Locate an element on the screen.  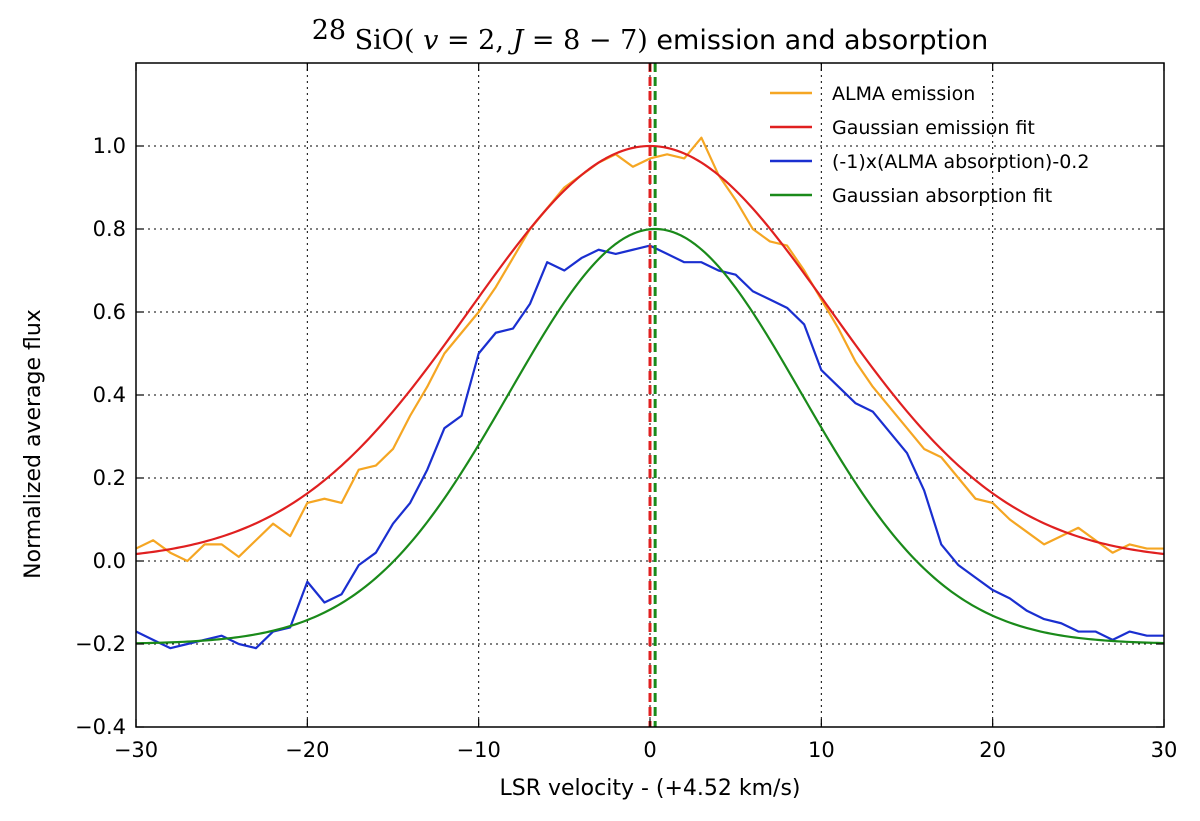
y-tick-label-3: 0.2 is located at coordinates (109, 478).